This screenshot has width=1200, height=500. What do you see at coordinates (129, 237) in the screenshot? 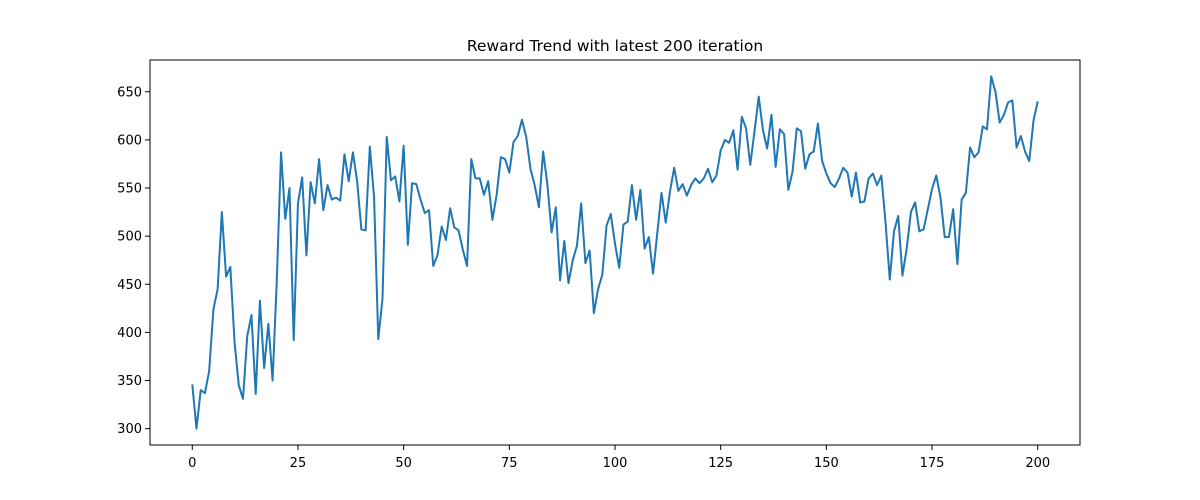
I see `y-tick-label: 500` at bounding box center [129, 237].